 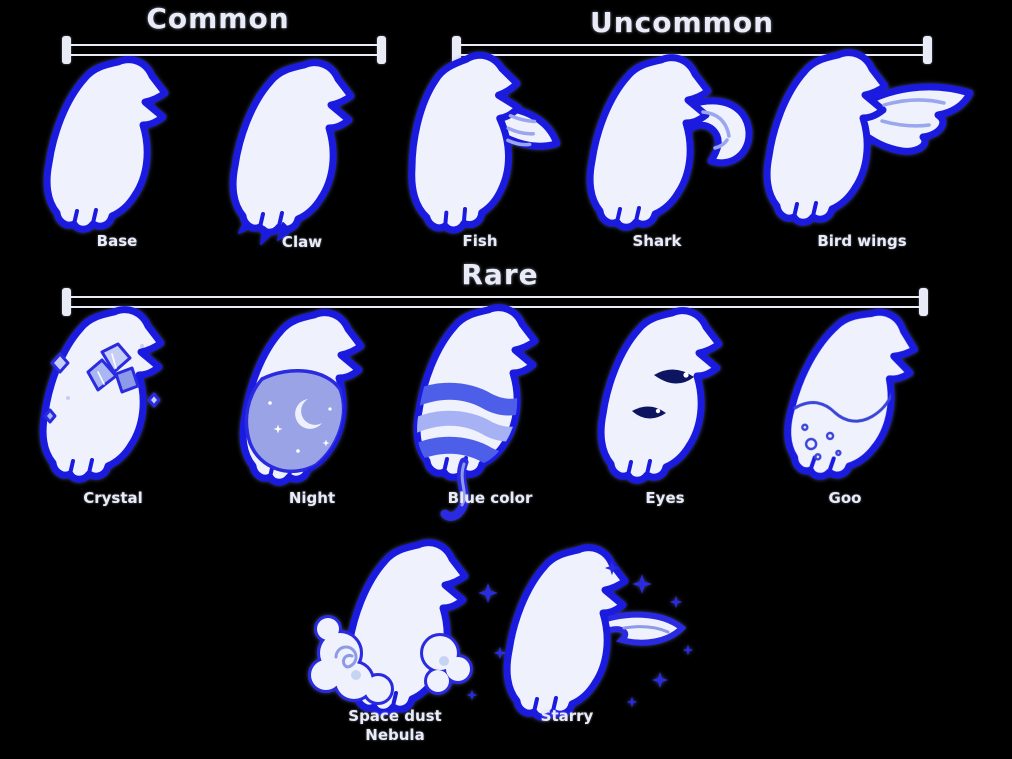 I want to click on foot-eyes-icon, so click(x=671, y=398).